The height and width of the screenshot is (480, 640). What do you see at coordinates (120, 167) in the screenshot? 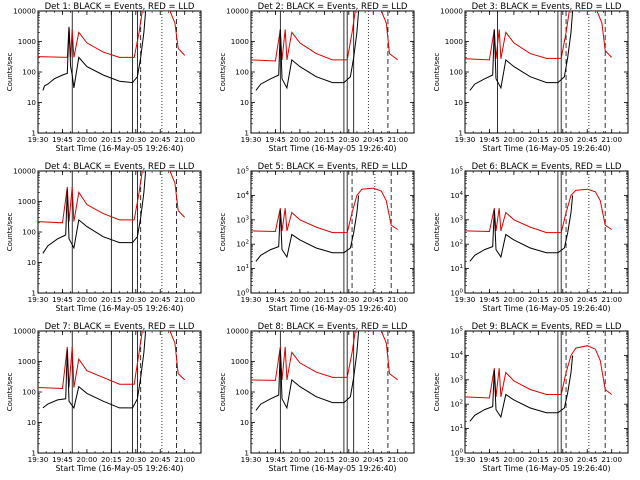
I see `chart-title: Det 4: BLACK = Events, RED = LLD` at bounding box center [120, 167].